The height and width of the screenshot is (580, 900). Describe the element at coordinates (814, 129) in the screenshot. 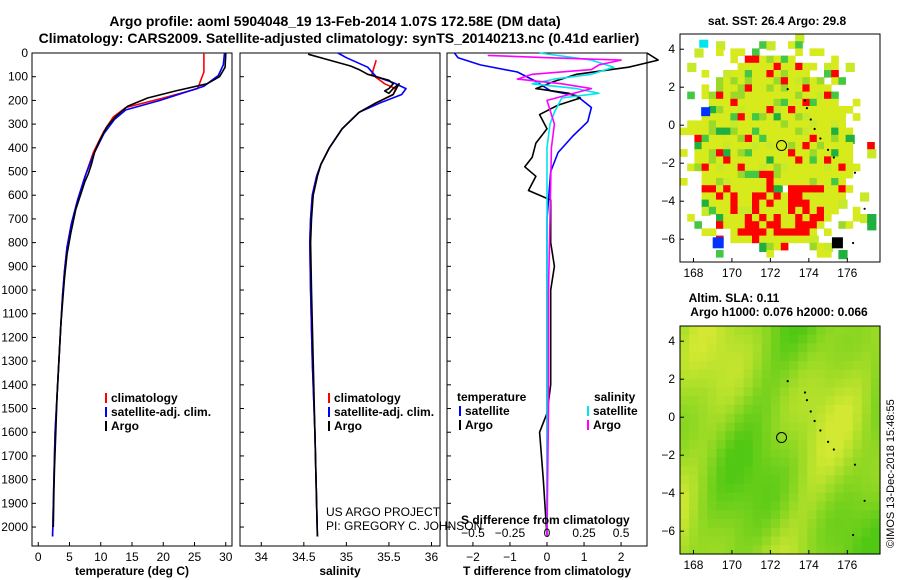

I see `sst_map-land-dot` at that location.